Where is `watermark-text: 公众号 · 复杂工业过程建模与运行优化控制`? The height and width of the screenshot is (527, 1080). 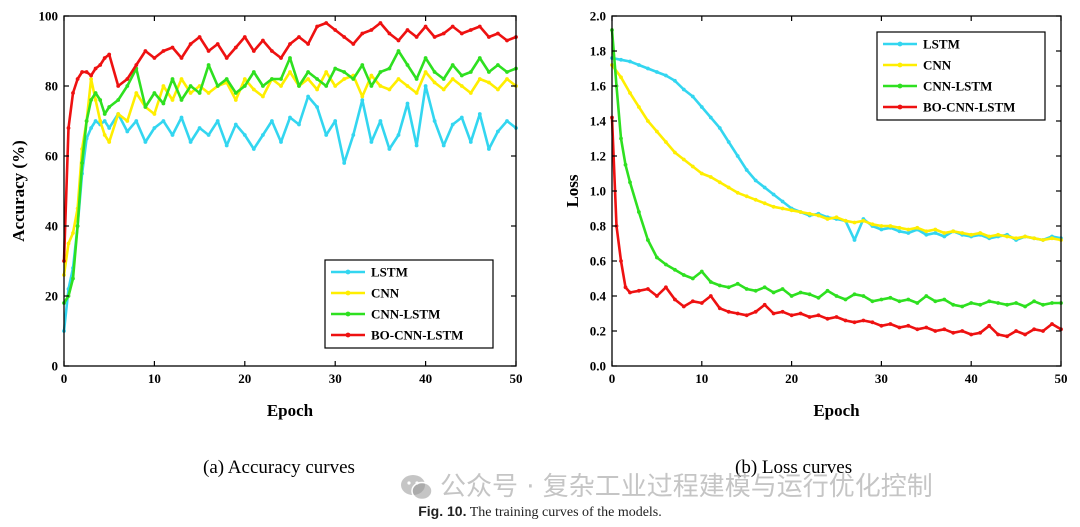
watermark-text: 公众号 · 复杂工业过程建模与运行优化控制 is located at coordinates (686, 487).